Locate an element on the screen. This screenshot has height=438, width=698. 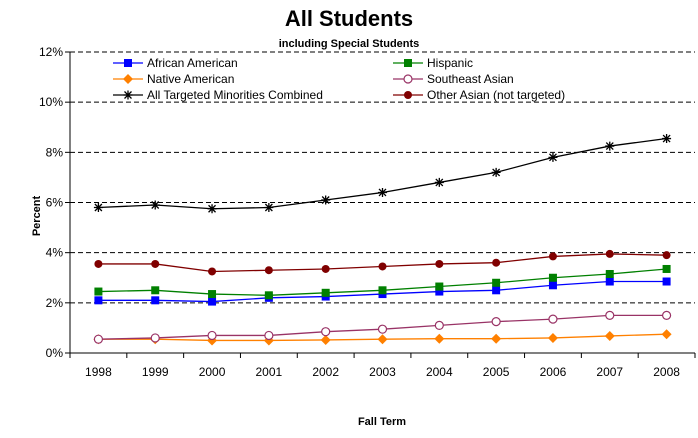
x-tick-label: 1999 is located at coordinates (155, 372).